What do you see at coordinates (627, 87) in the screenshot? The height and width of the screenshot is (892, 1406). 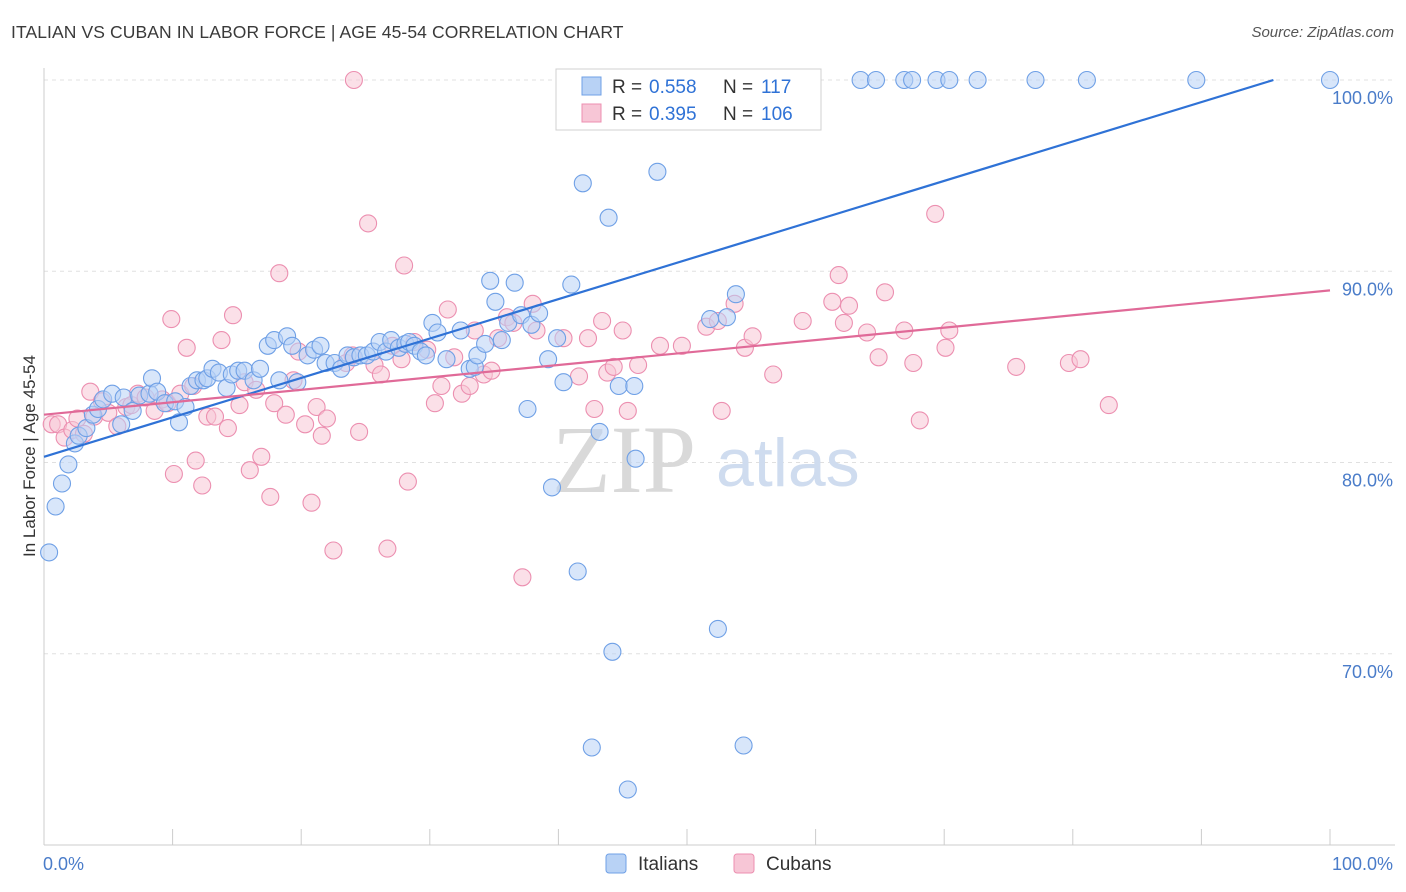 I see `stats-r-label-italians: R =` at bounding box center [627, 87].